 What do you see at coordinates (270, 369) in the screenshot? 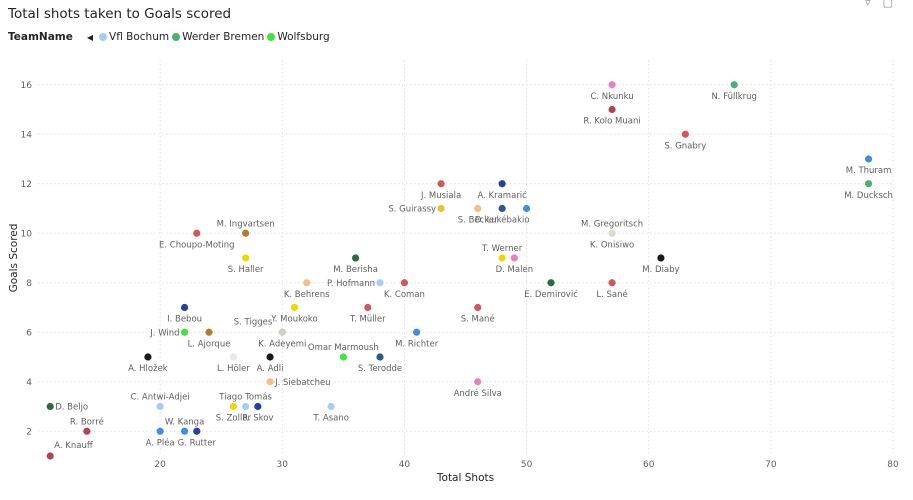
I see `point-label: A. Adli` at bounding box center [270, 369].